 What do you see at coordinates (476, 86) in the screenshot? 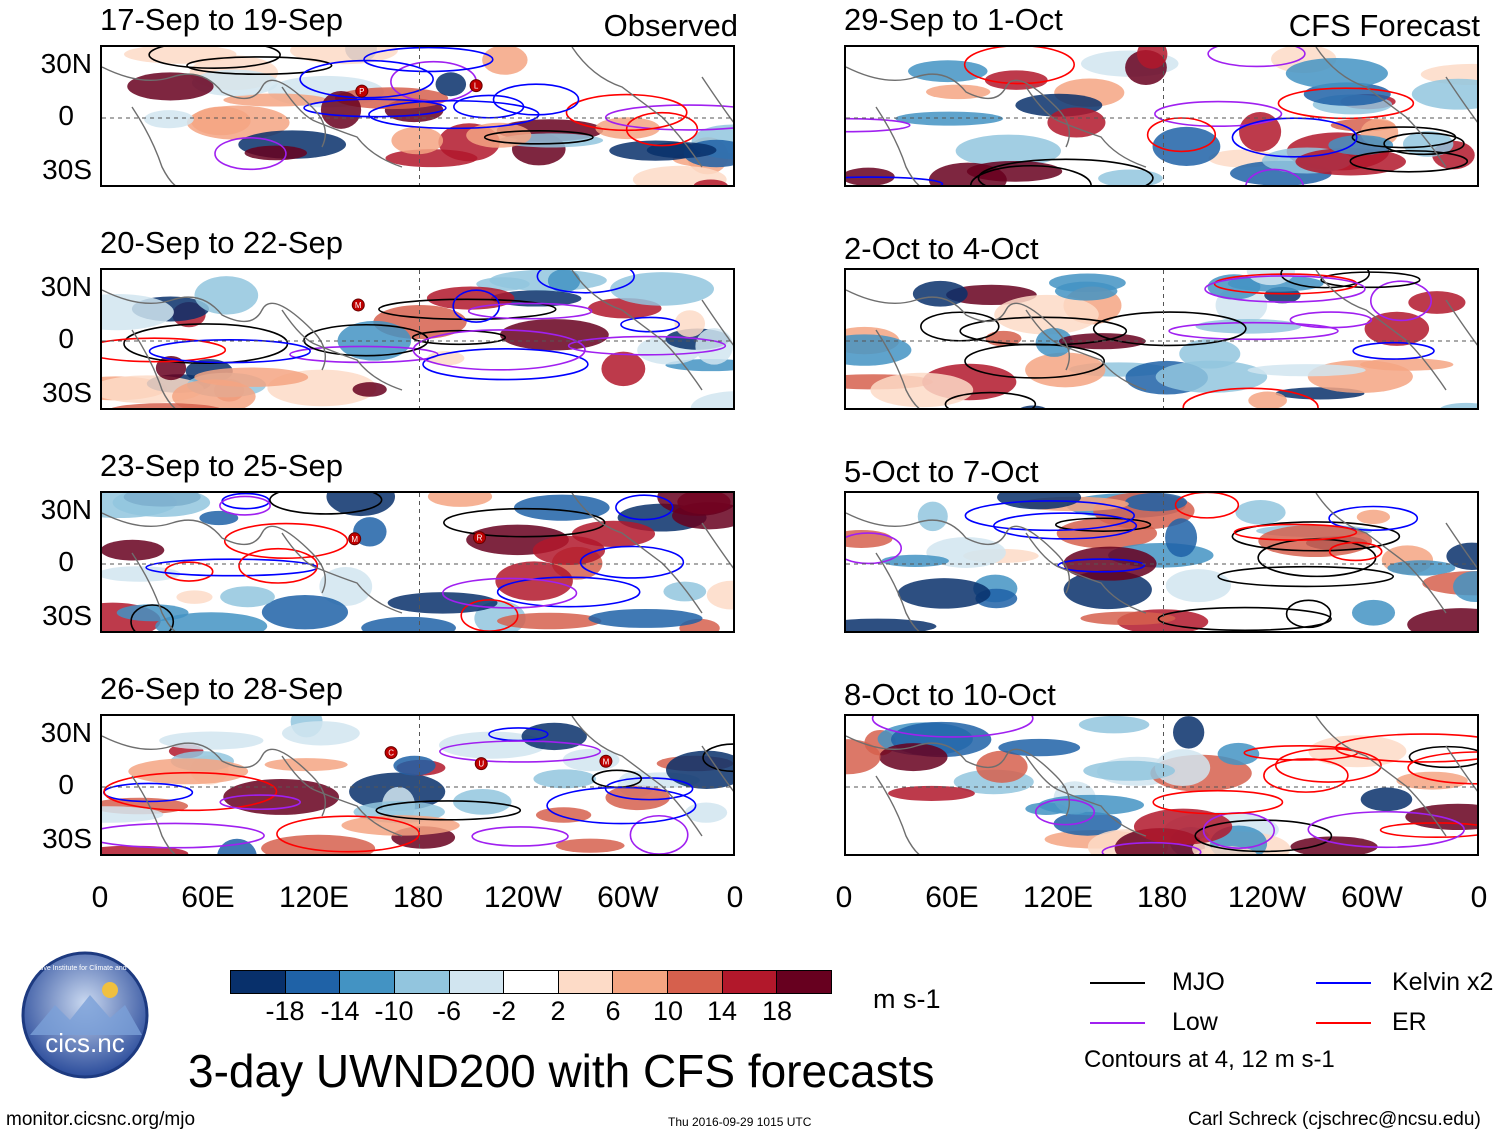
I see `storm-label: L` at bounding box center [476, 86].